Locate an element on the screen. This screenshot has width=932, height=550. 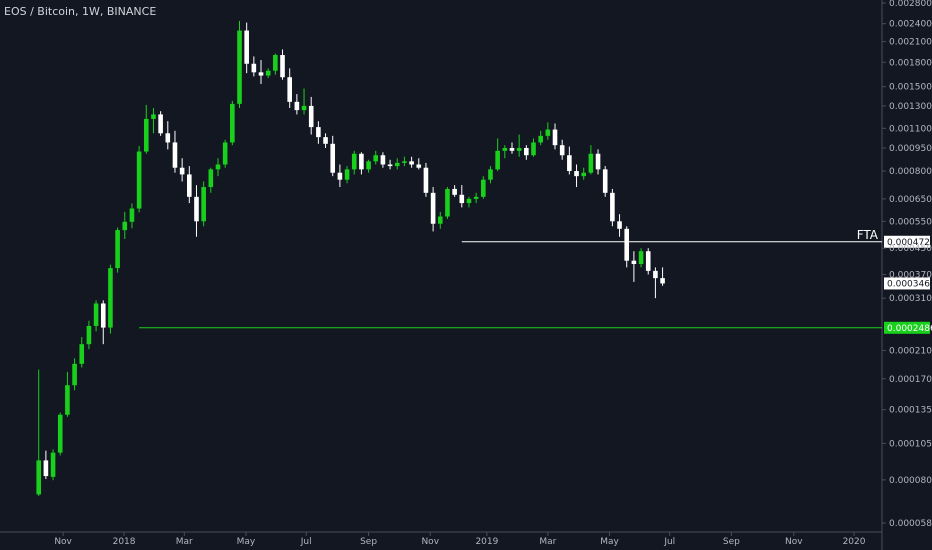
time-tick-label: 2020 is located at coordinates (854, 542).